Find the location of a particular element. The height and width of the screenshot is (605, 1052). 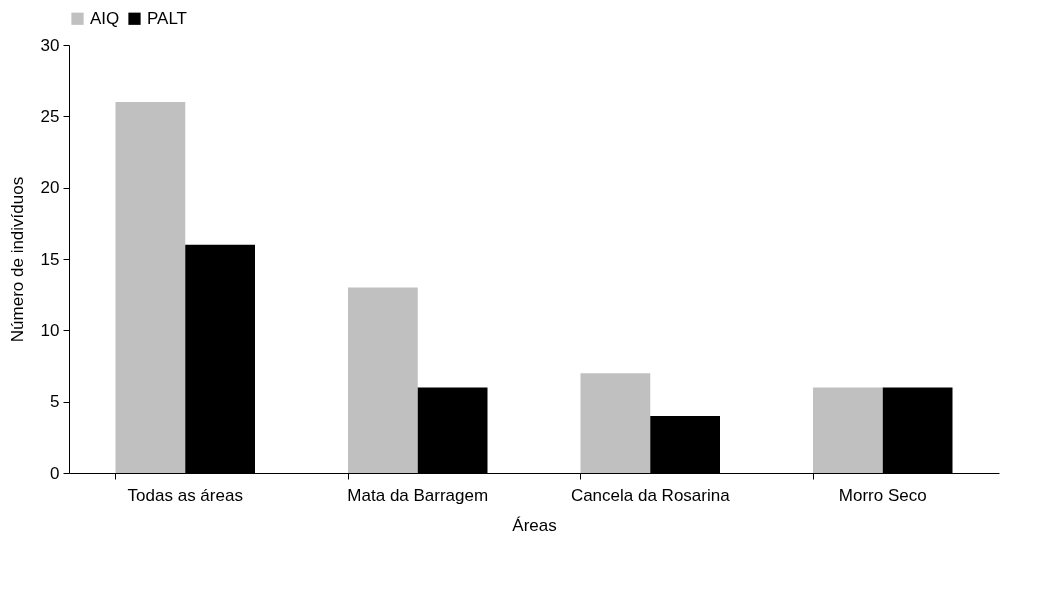

y-tick-label: 5 is located at coordinates (55, 402).